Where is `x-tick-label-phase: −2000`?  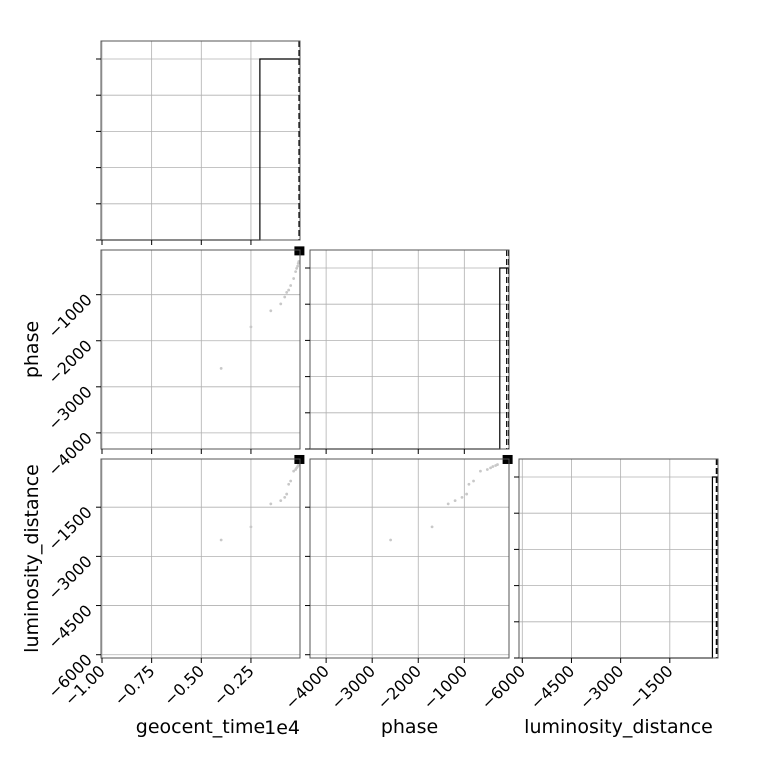
x-tick-label-phase: −2000 is located at coordinates (399, 687).